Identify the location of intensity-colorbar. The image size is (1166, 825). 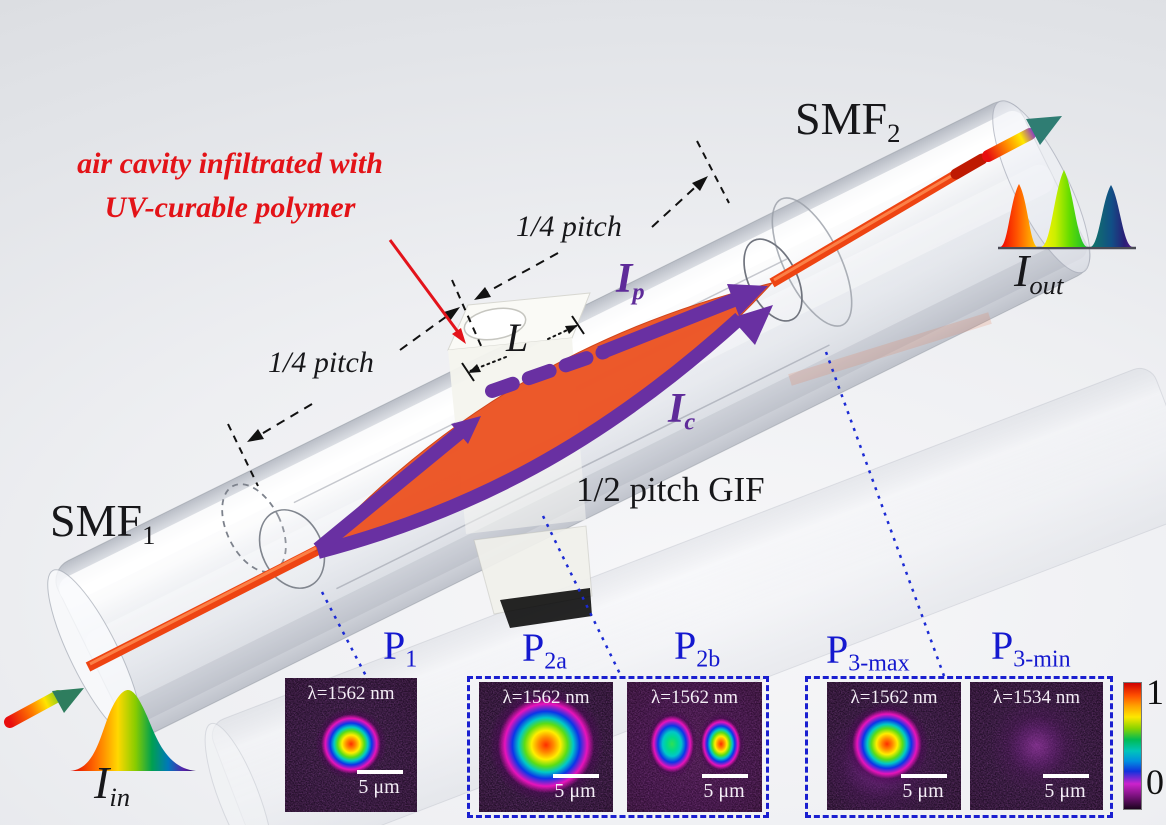
(1132, 746).